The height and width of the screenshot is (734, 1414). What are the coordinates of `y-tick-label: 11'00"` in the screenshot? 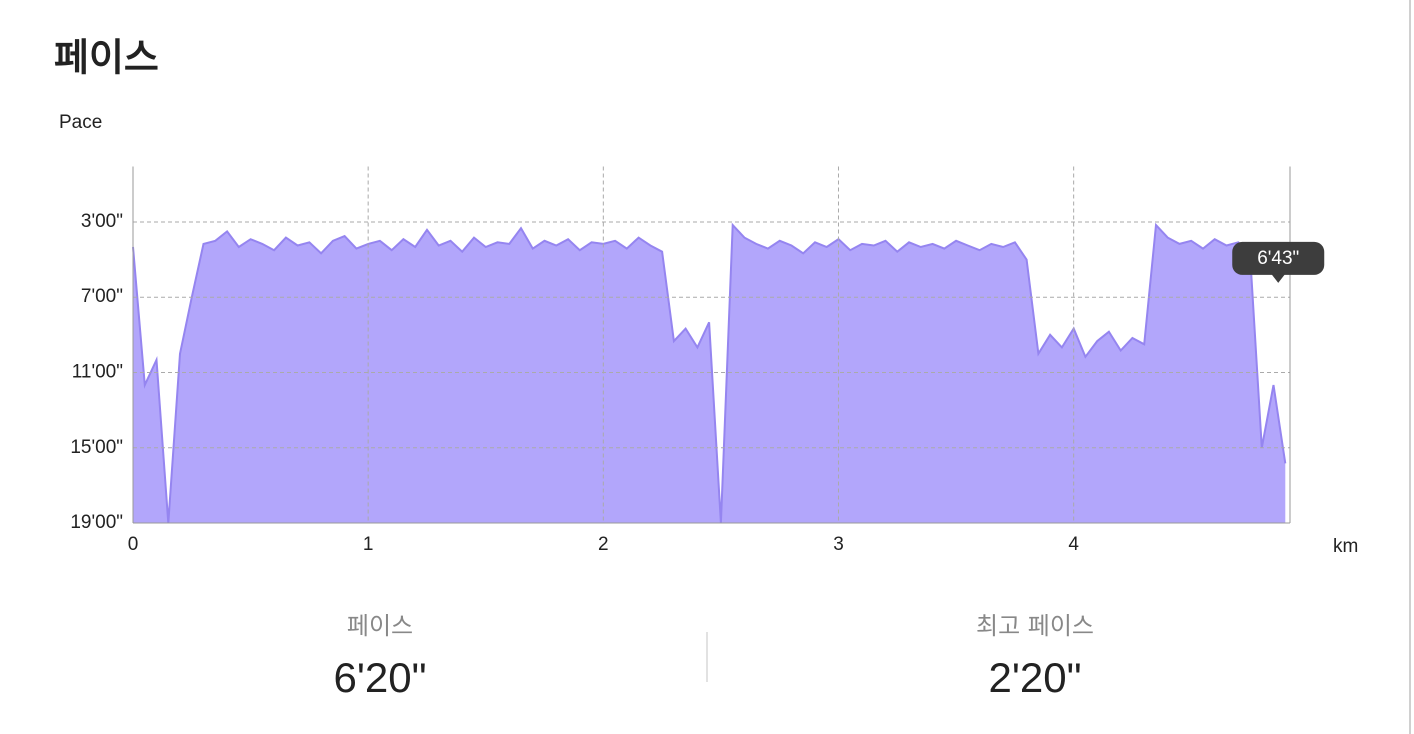 It's located at (97, 371).